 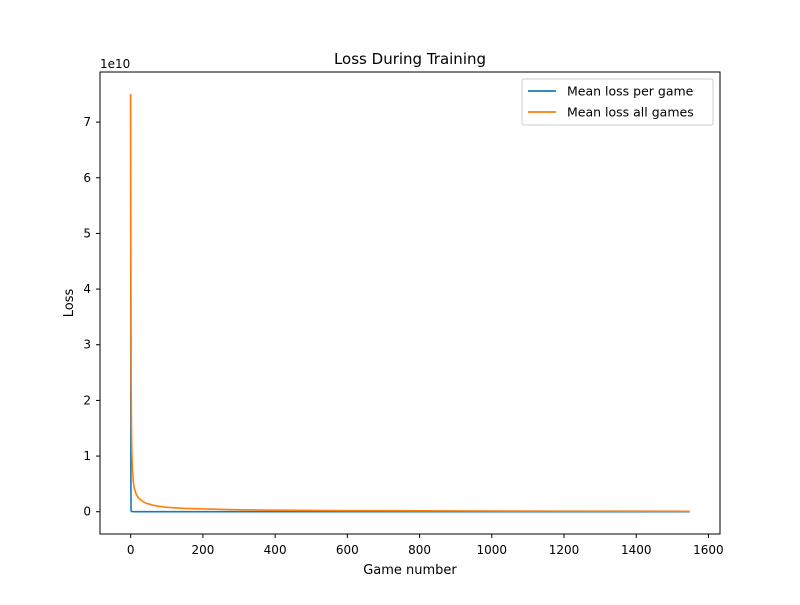 What do you see at coordinates (87, 512) in the screenshot?
I see `y-tick-label: 0` at bounding box center [87, 512].